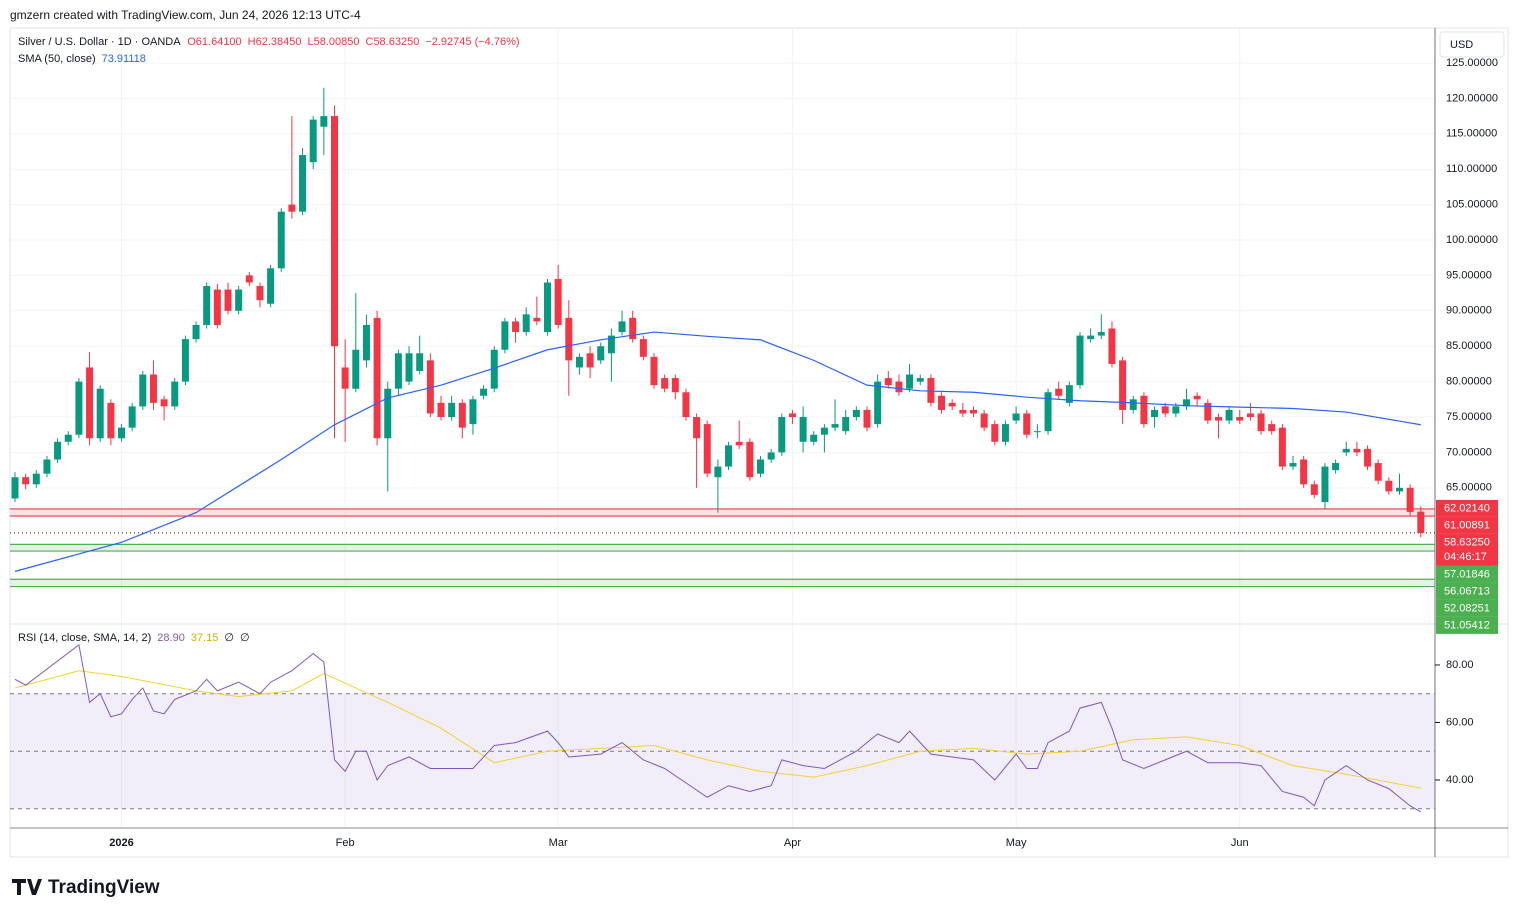 The height and width of the screenshot is (917, 1519). What do you see at coordinates (1472, 63) in the screenshot?
I see `y-tick-label: 125.00000` at bounding box center [1472, 63].